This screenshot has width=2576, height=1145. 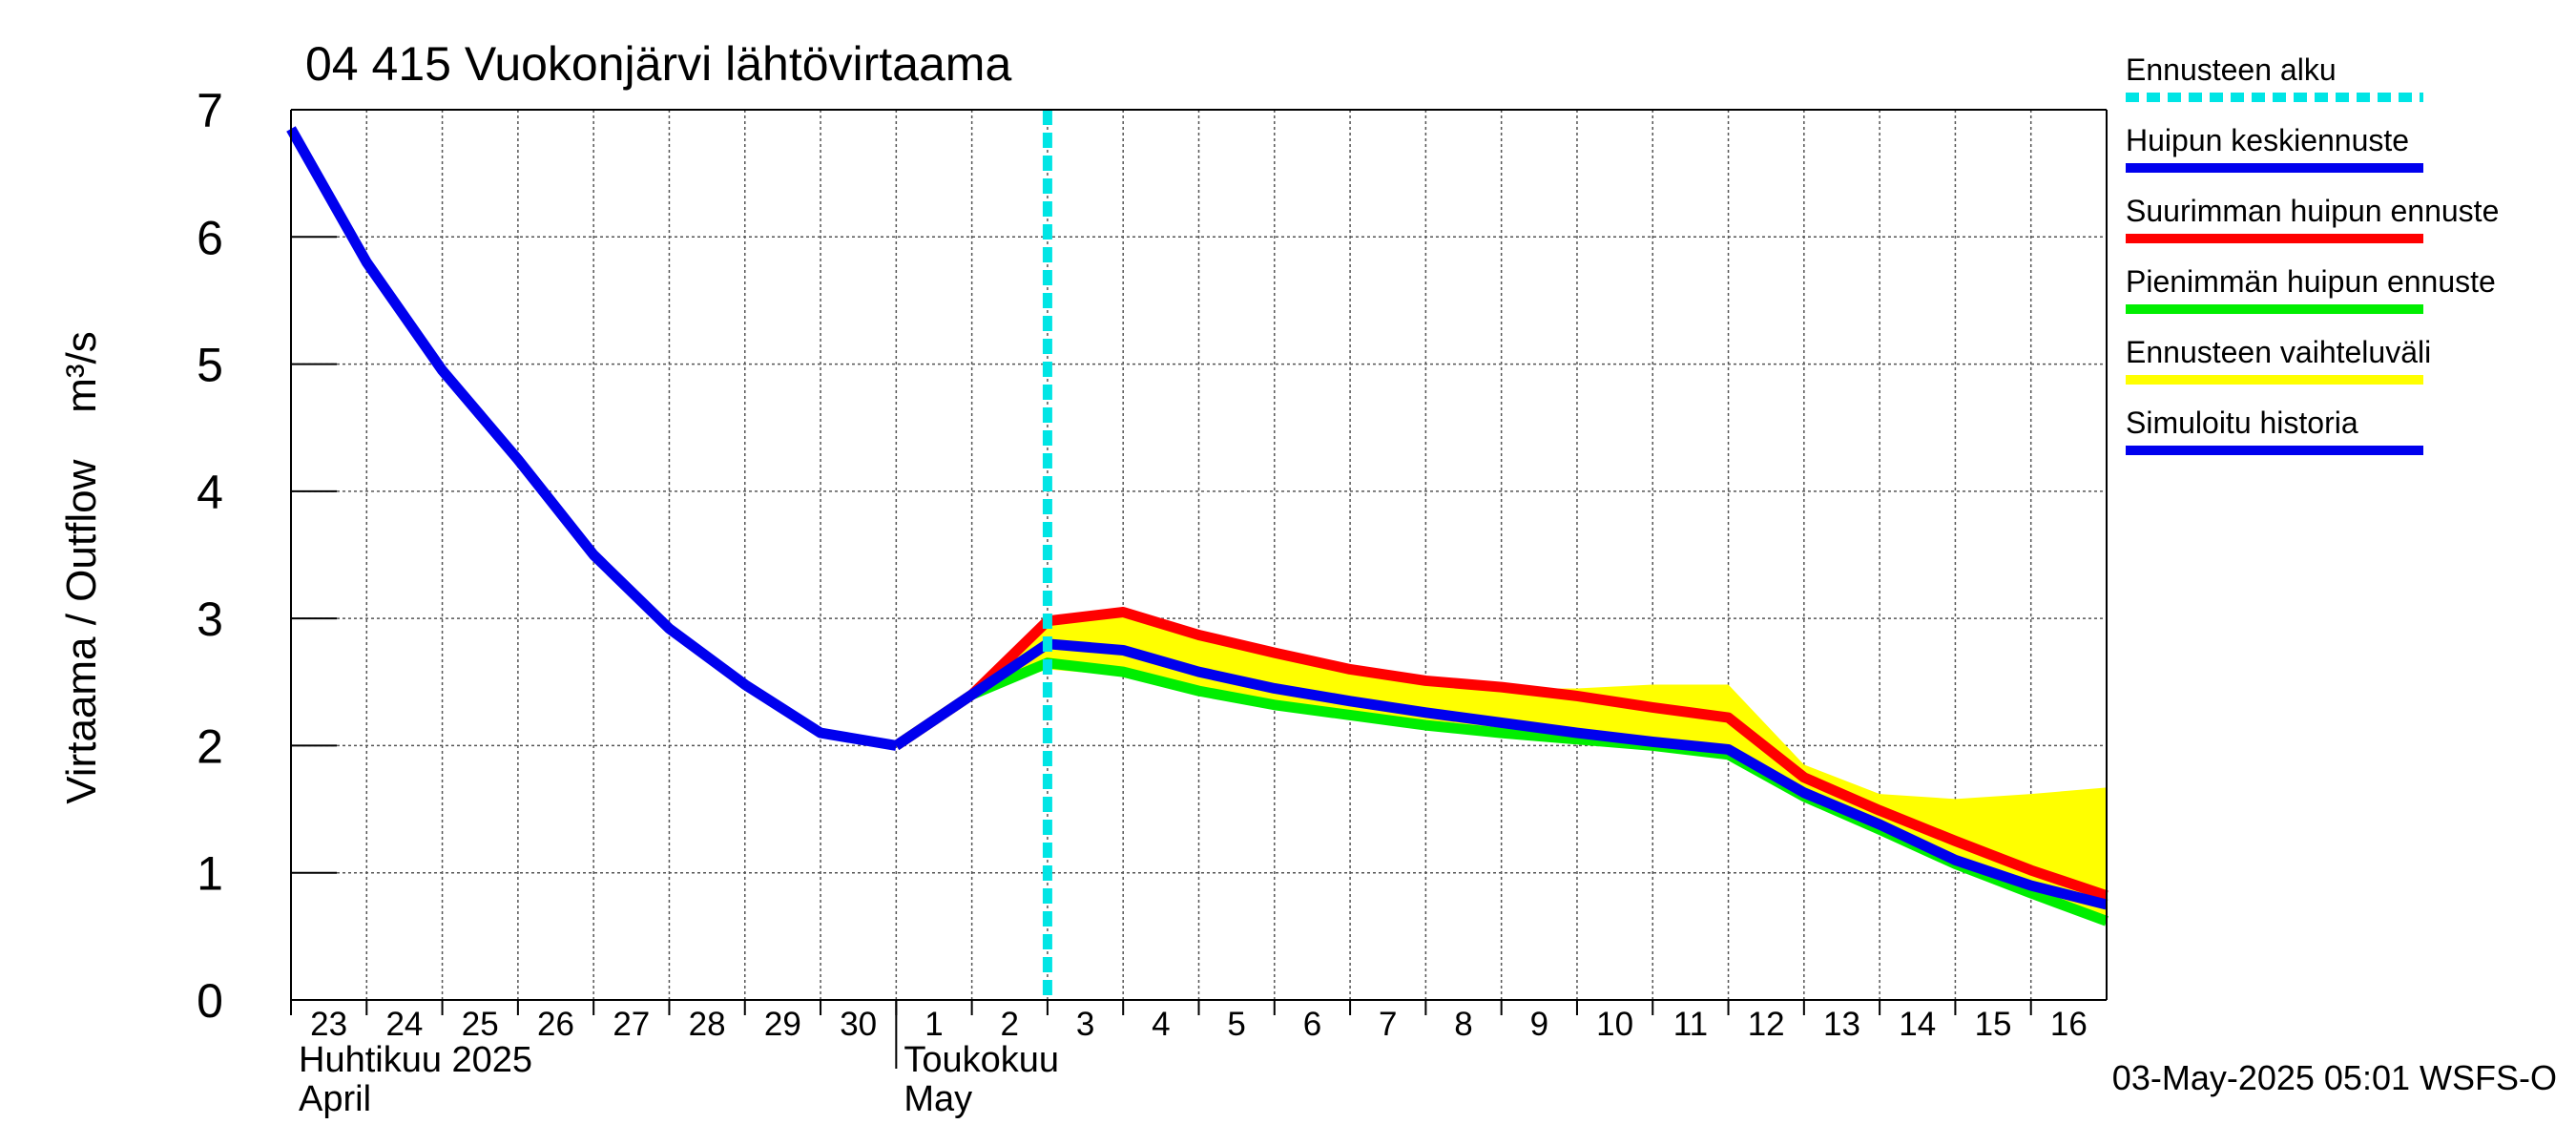 What do you see at coordinates (335, 1099) in the screenshot?
I see `month-label-en: April` at bounding box center [335, 1099].